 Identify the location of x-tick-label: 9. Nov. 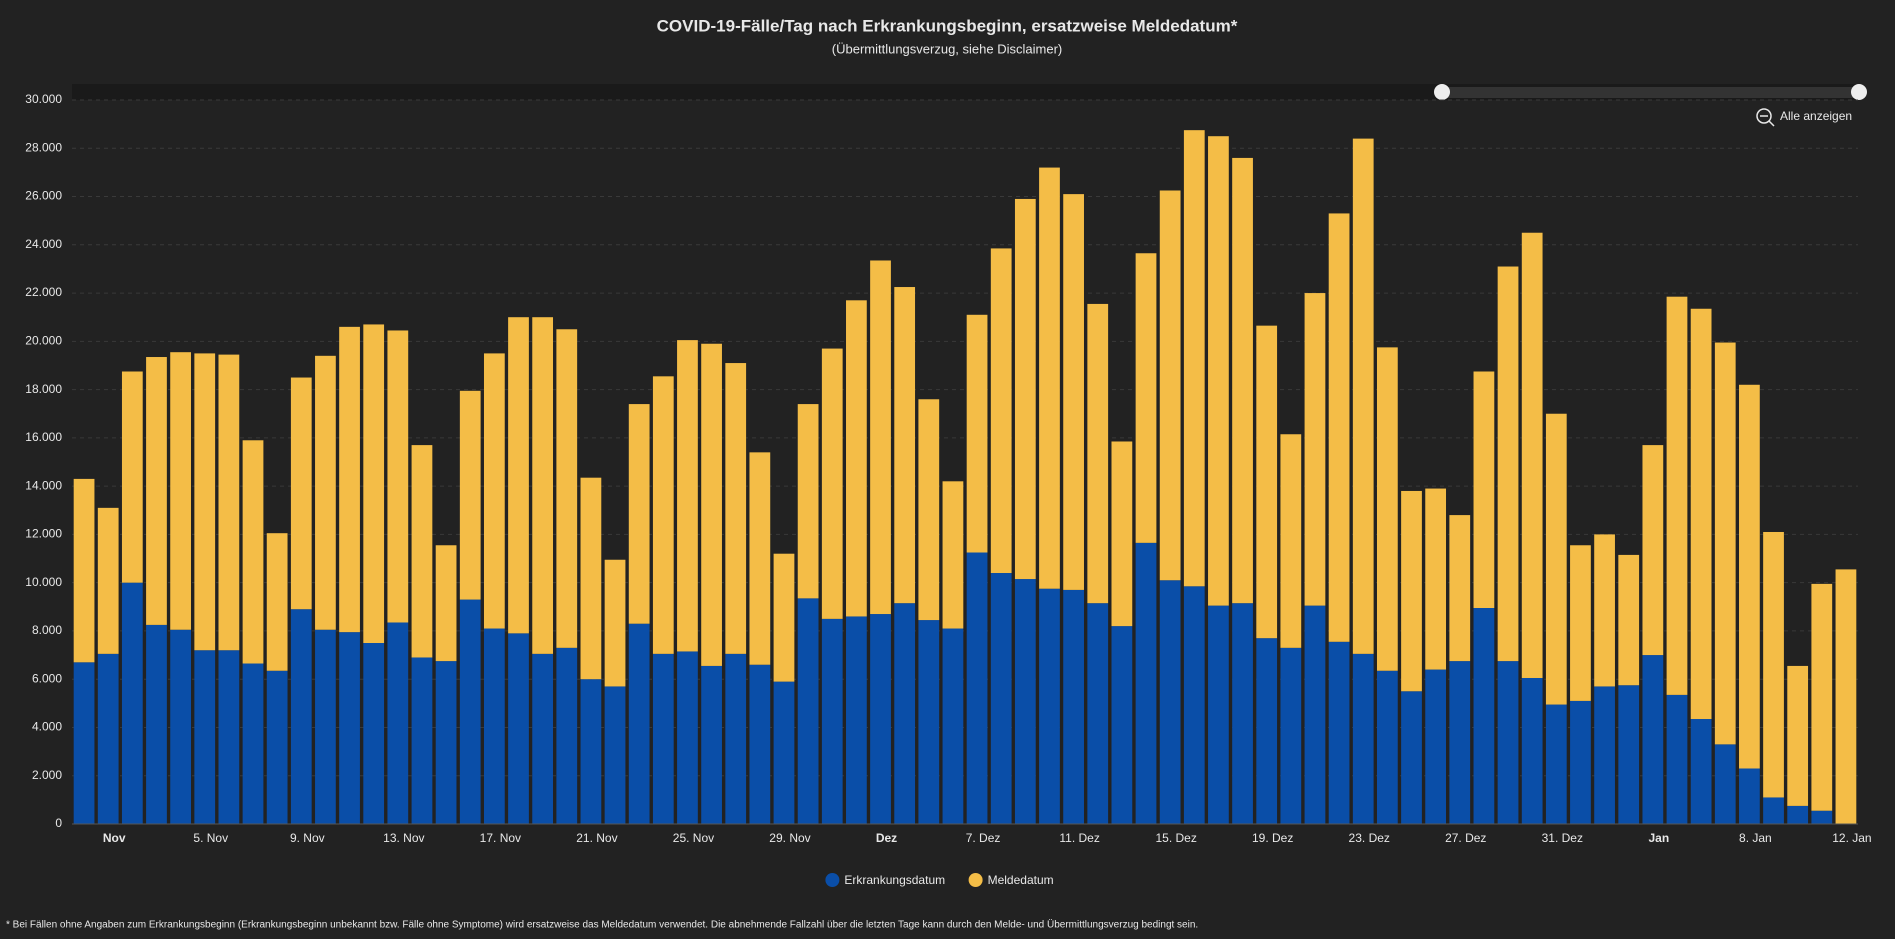
(307, 838).